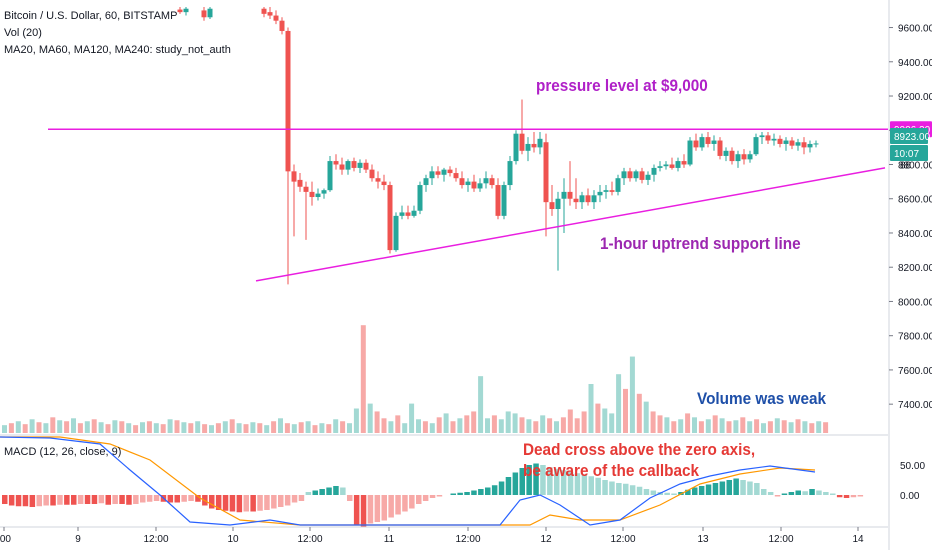 The height and width of the screenshot is (550, 932). I want to click on price-tick-label: 9200.00, so click(915, 97).